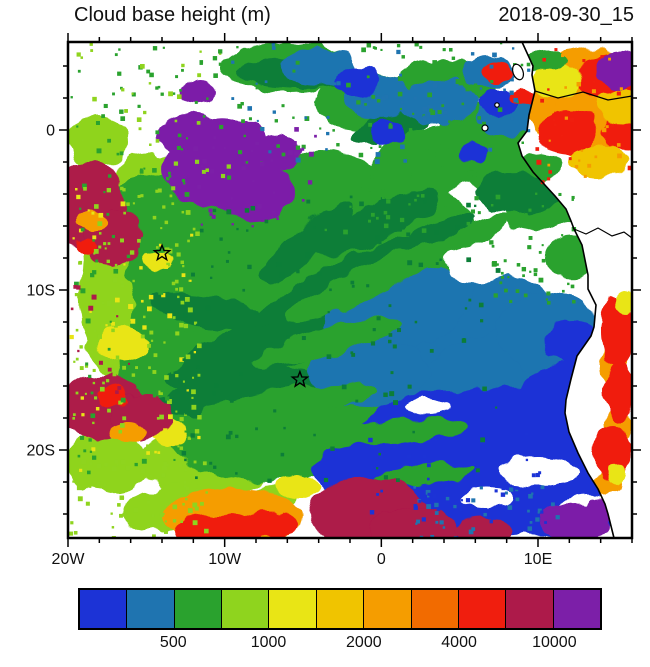  Describe the element at coordinates (172, 15) in the screenshot. I see `plot-title: Cloud base height (m)` at that location.